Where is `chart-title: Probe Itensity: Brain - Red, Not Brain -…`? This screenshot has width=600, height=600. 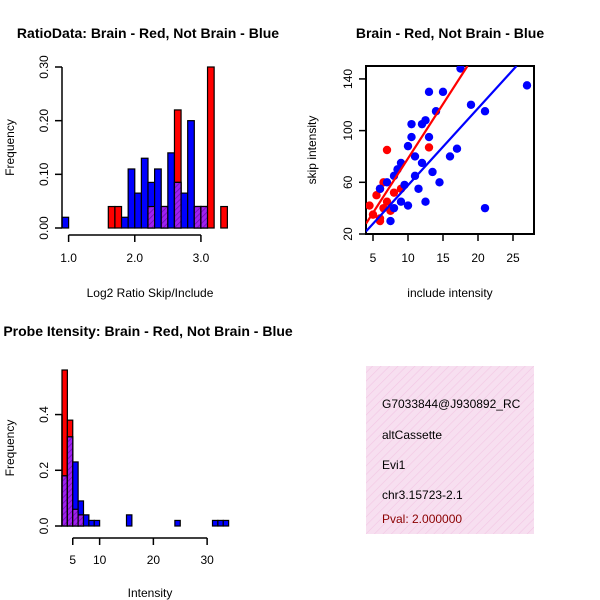 chart-title: Probe Itensity: Brain - Red, Not Brain -… is located at coordinates (148, 331).